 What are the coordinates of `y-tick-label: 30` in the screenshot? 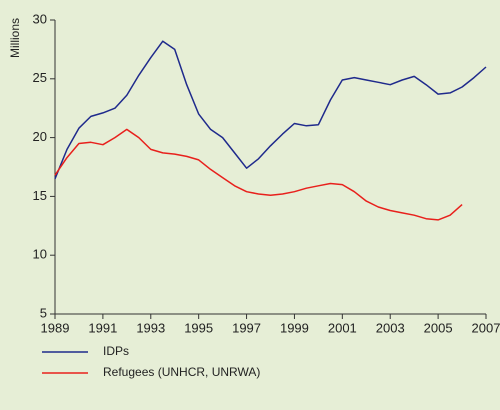 It's located at (40, 18).